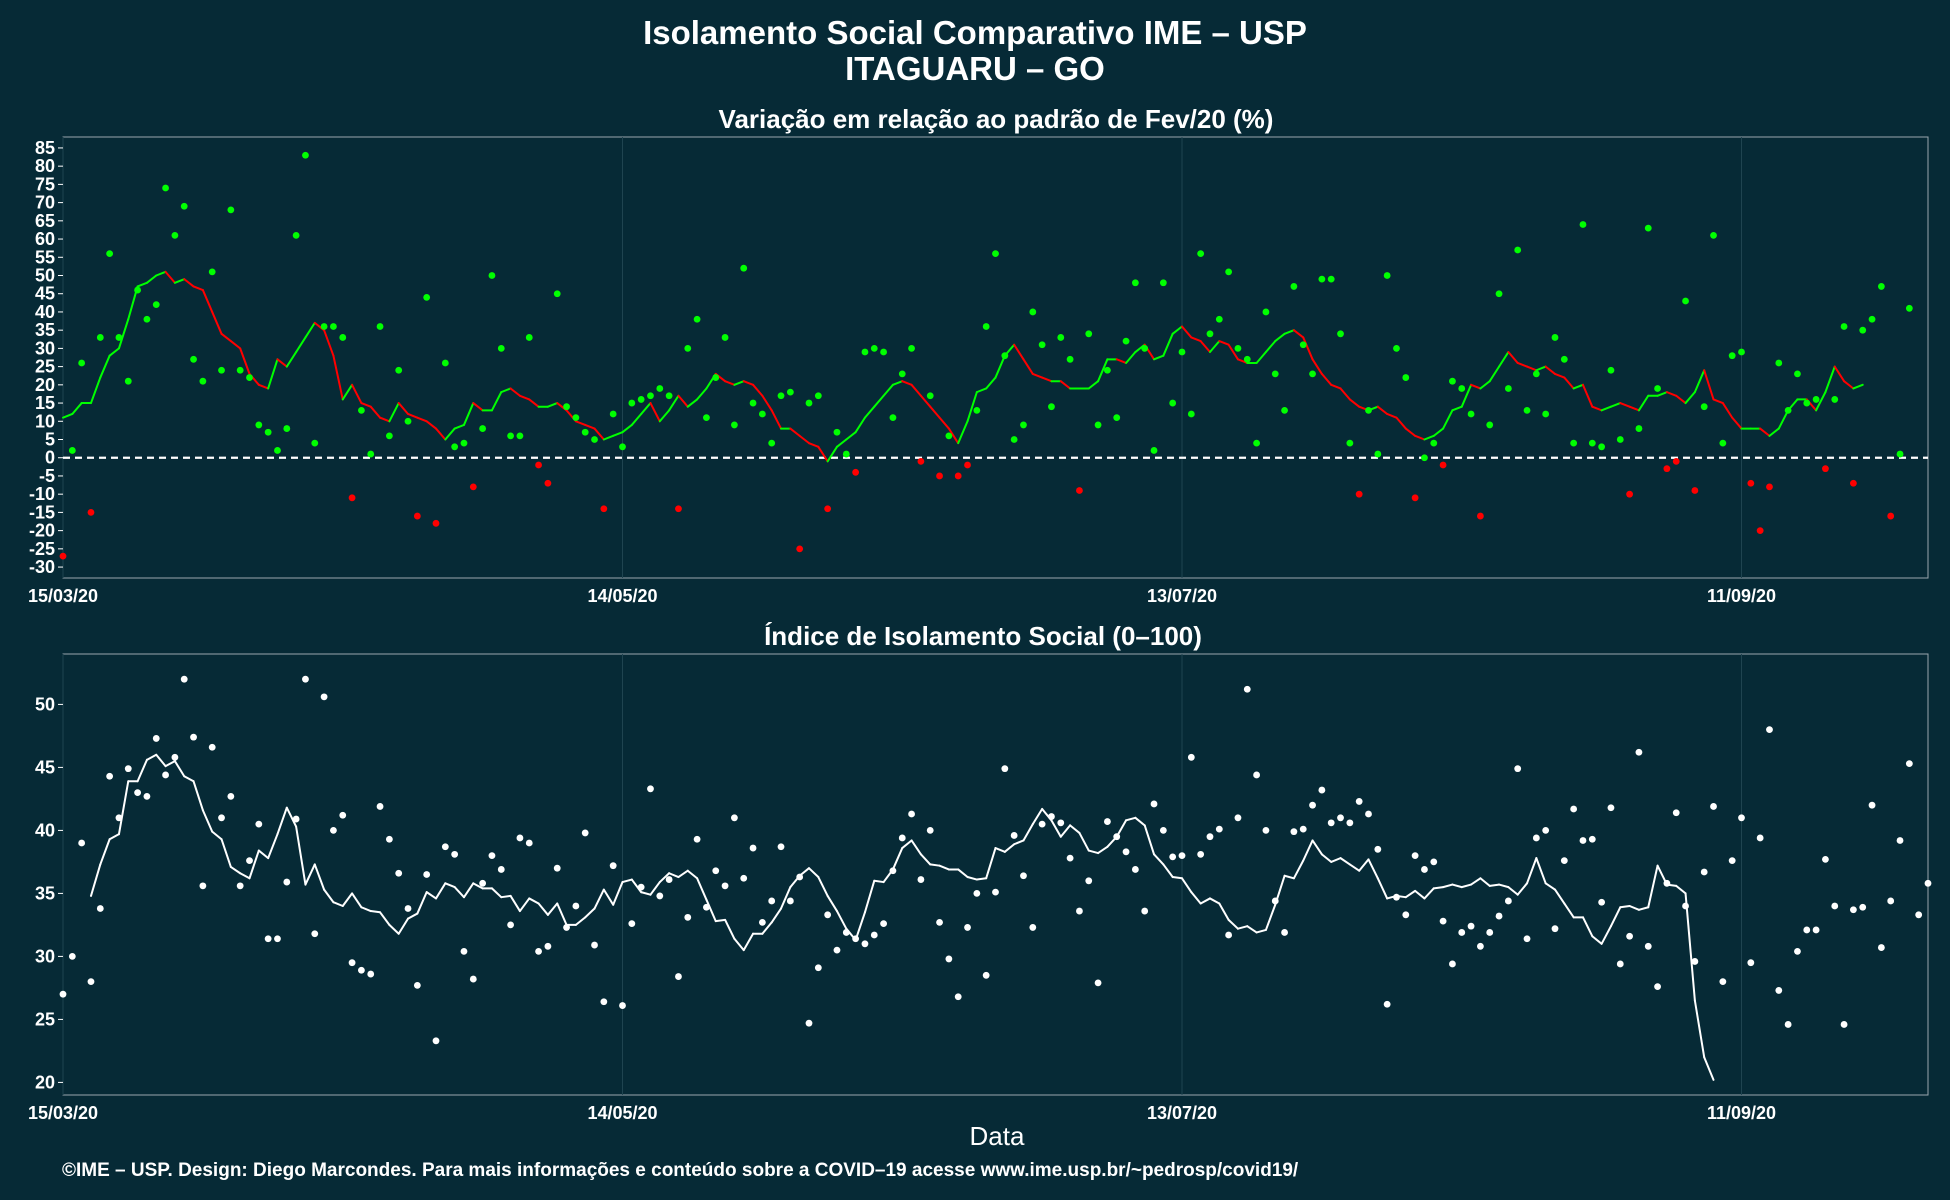  I want to click on x-tick-label: 15/03/20, so click(63, 1113).